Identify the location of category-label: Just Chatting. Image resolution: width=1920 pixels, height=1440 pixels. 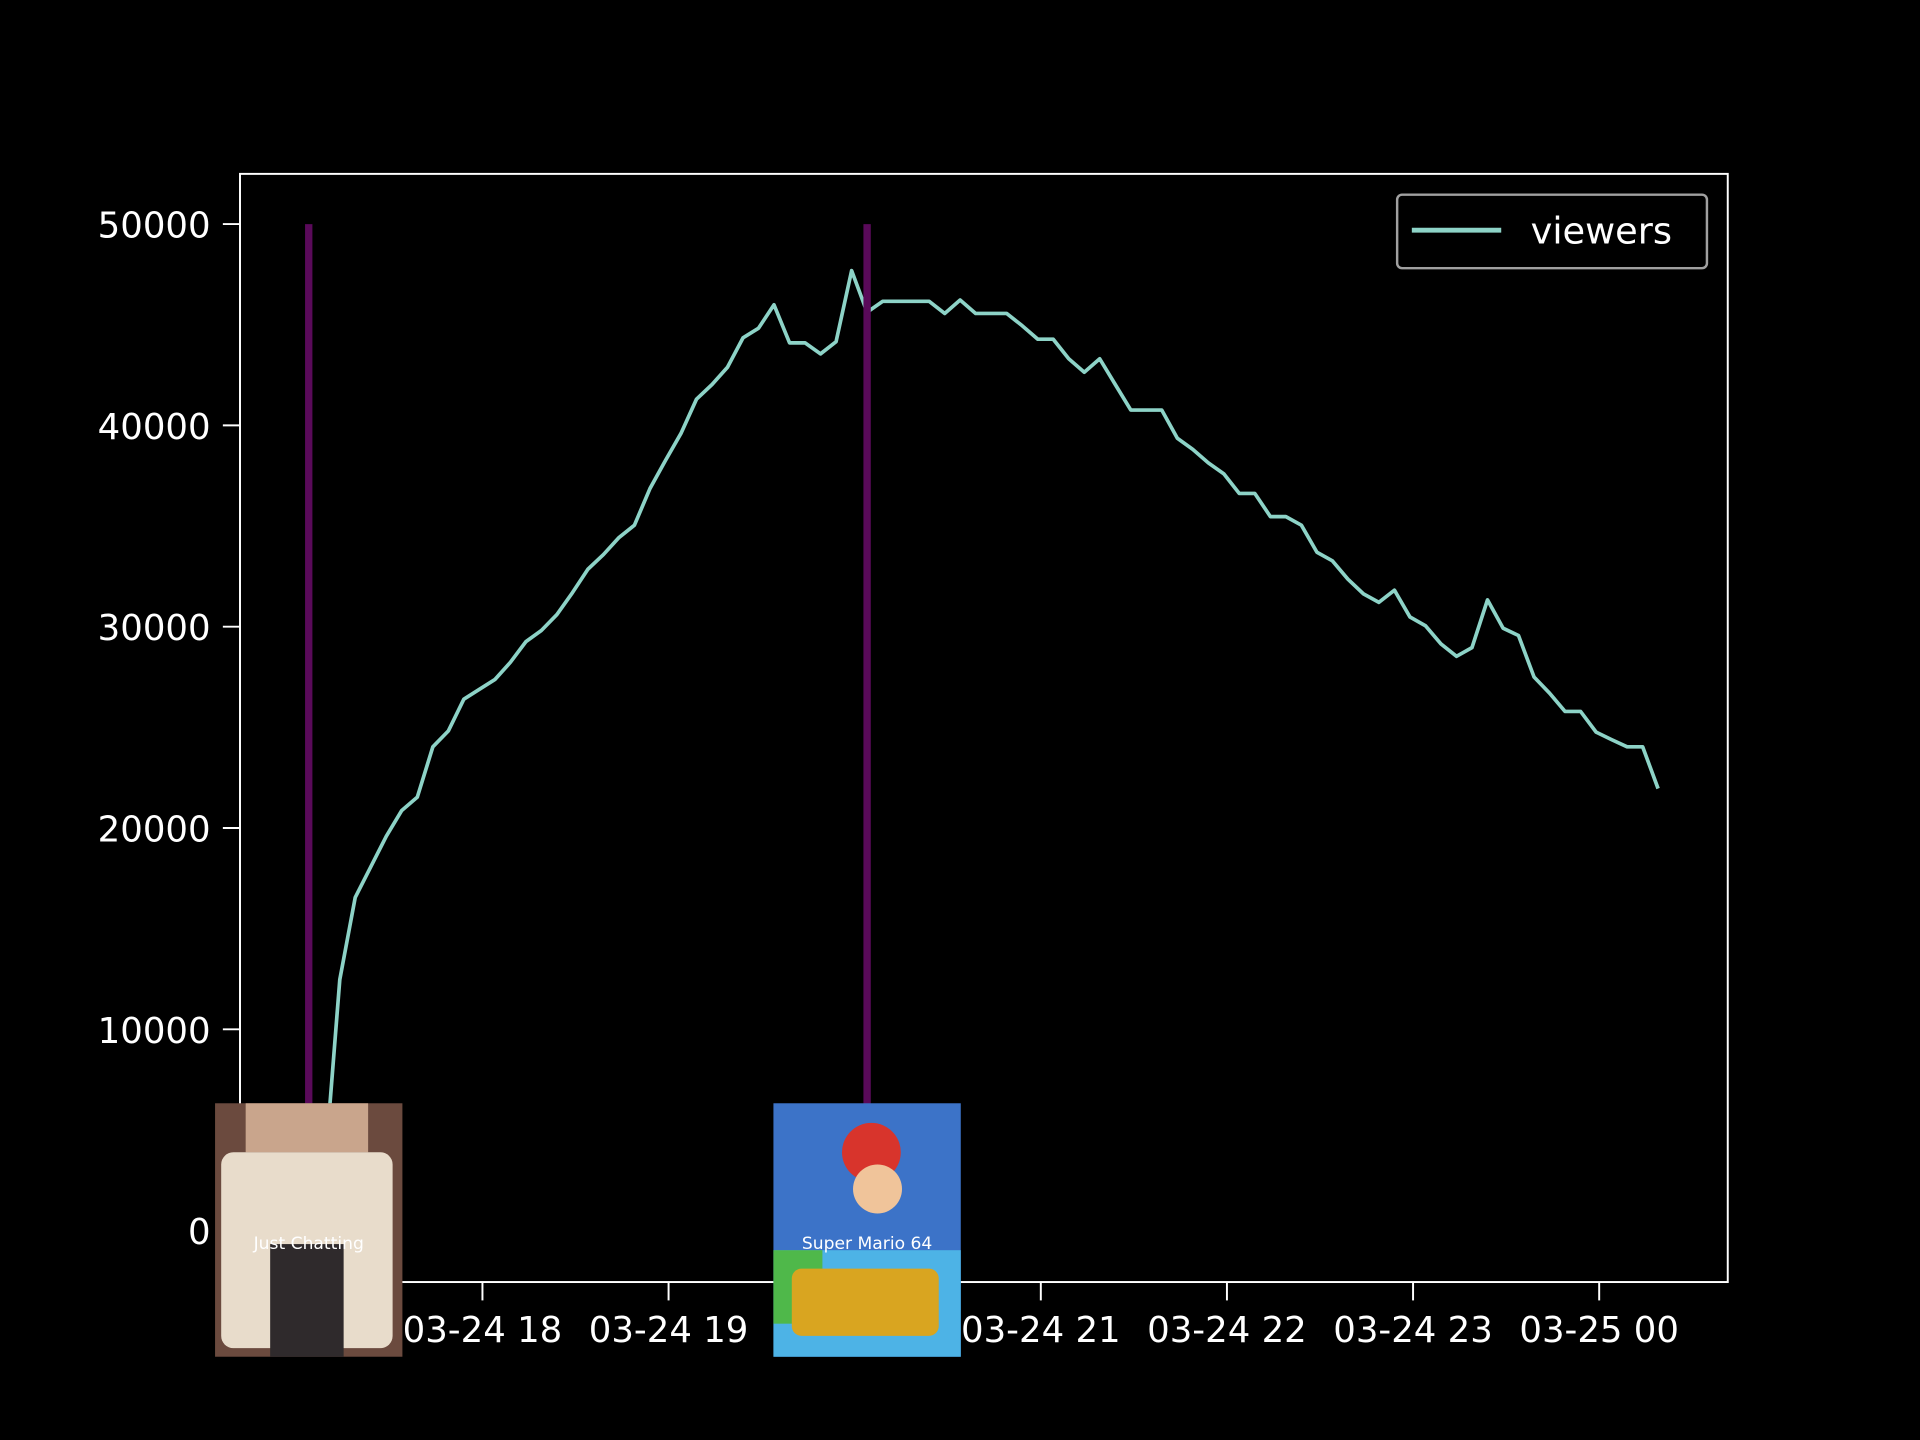
(308, 1244).